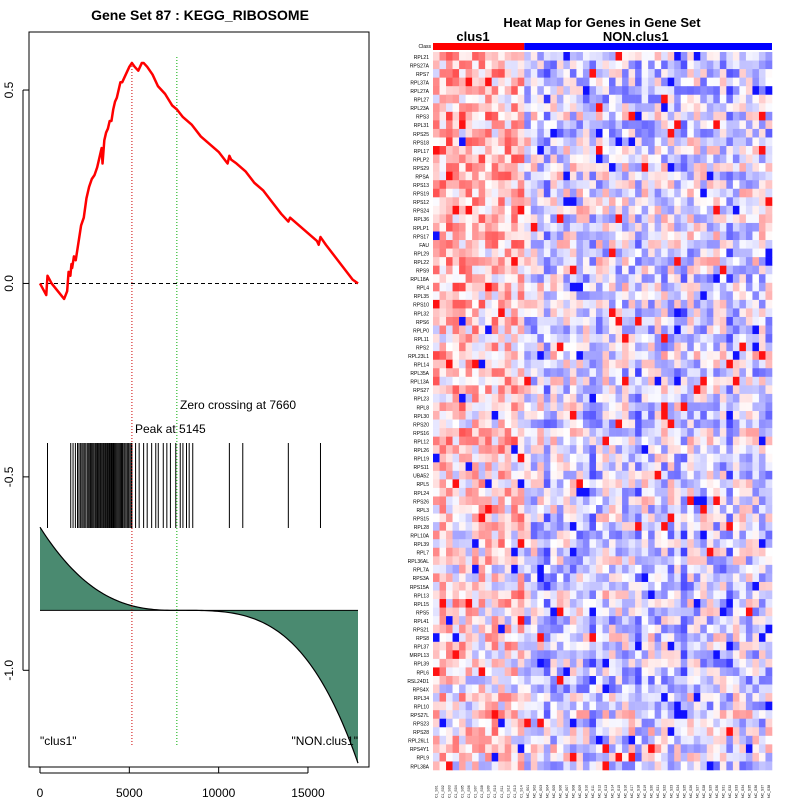 The height and width of the screenshot is (800, 800). I want to click on gene-label: RPLP2, so click(421, 160).